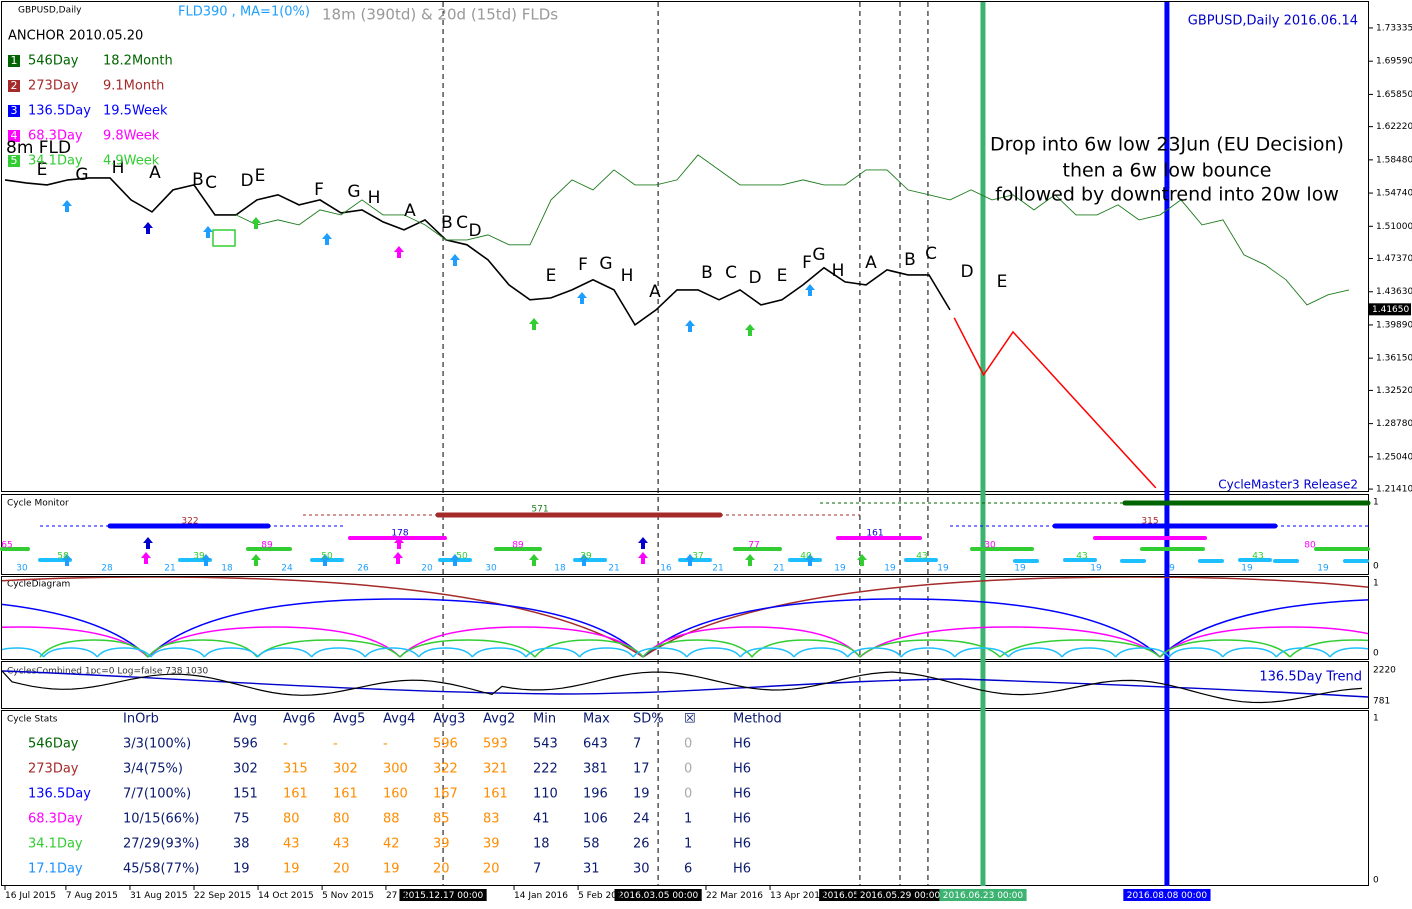  I want to click on x-tick-label: 5 Feb 201, so click(600, 896).